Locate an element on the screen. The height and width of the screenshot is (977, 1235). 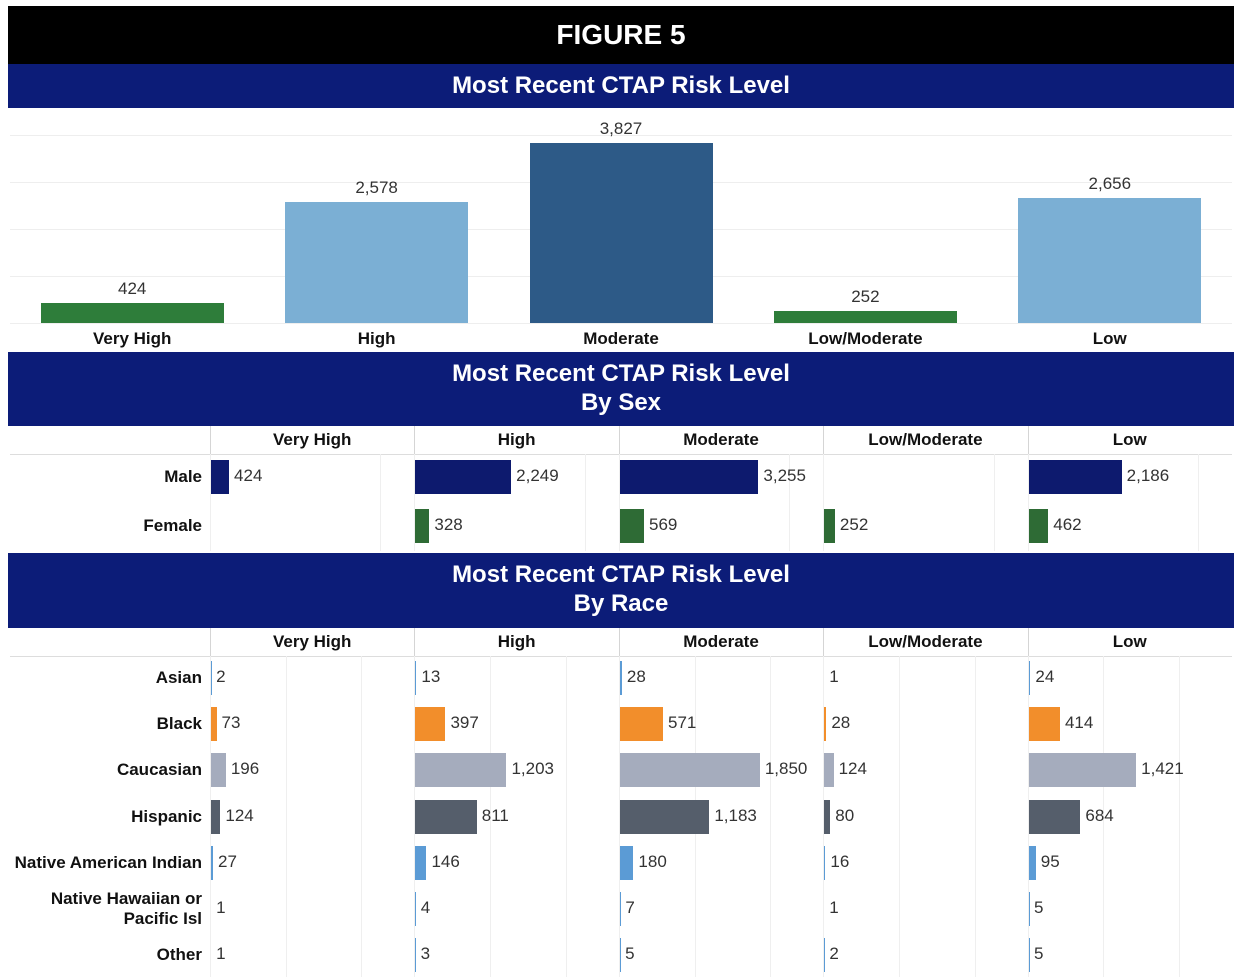
header-rule is located at coordinates (621, 454).